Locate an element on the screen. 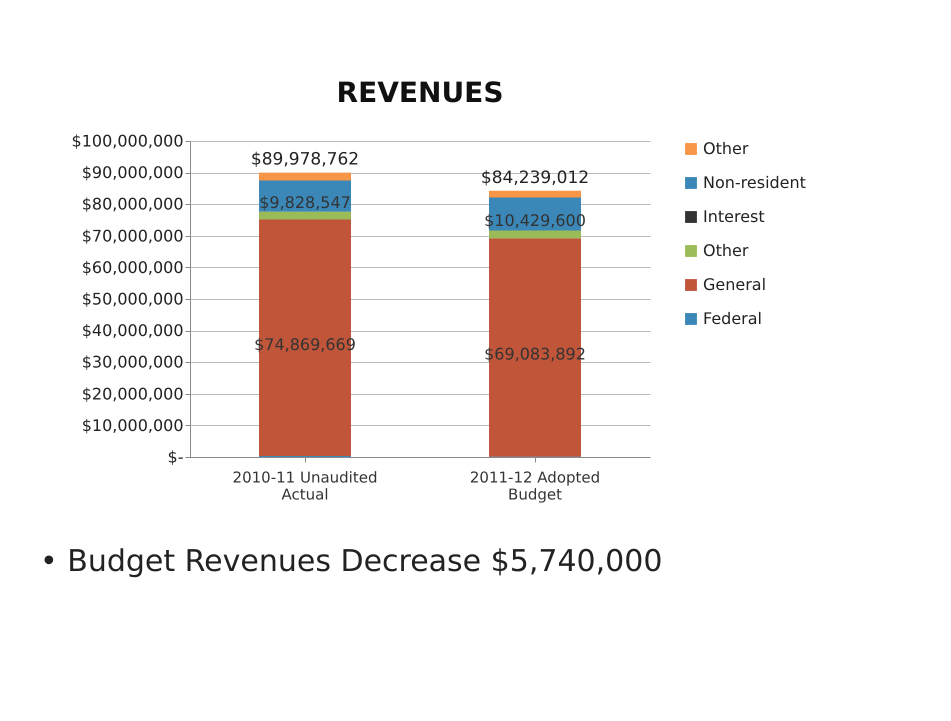 This screenshot has width=951, height=721. y-tick-label: $30,000,000 is located at coordinates (133, 362).